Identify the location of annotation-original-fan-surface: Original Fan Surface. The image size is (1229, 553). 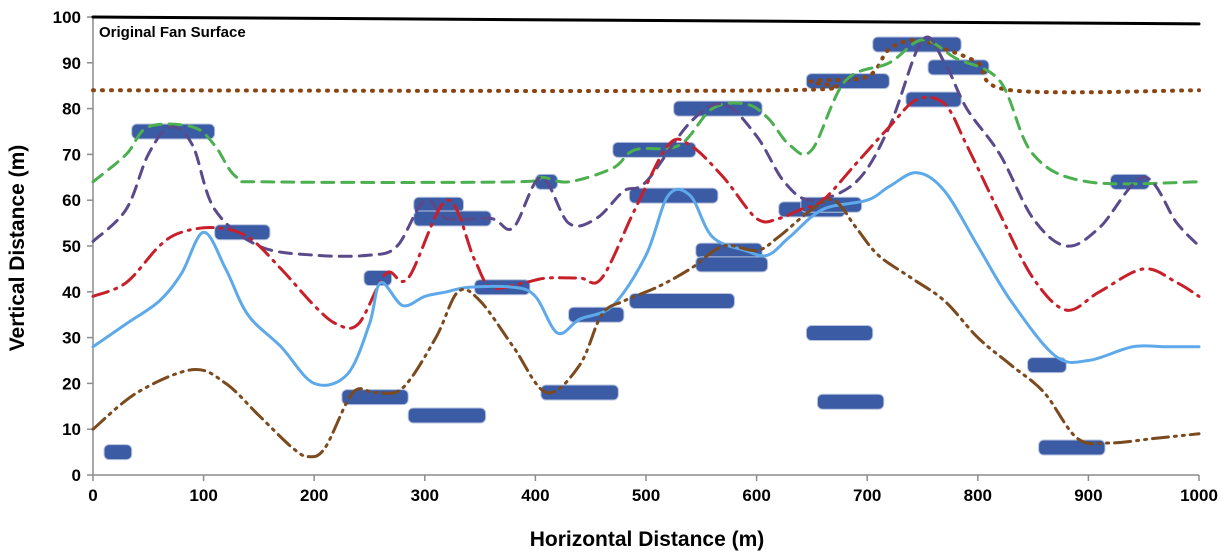
(172, 32).